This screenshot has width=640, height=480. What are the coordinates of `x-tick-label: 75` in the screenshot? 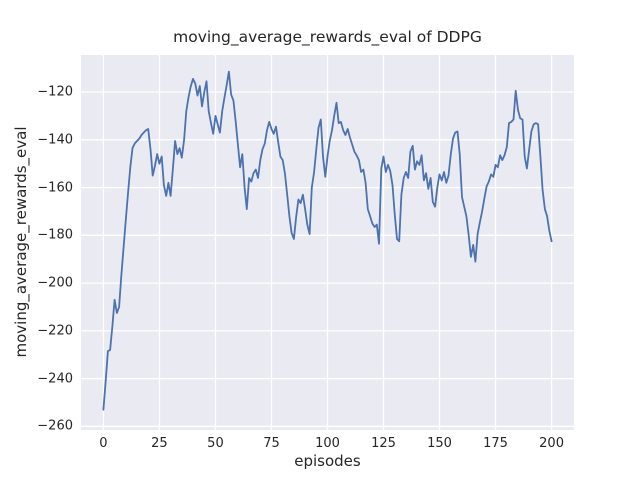 It's located at (271, 443).